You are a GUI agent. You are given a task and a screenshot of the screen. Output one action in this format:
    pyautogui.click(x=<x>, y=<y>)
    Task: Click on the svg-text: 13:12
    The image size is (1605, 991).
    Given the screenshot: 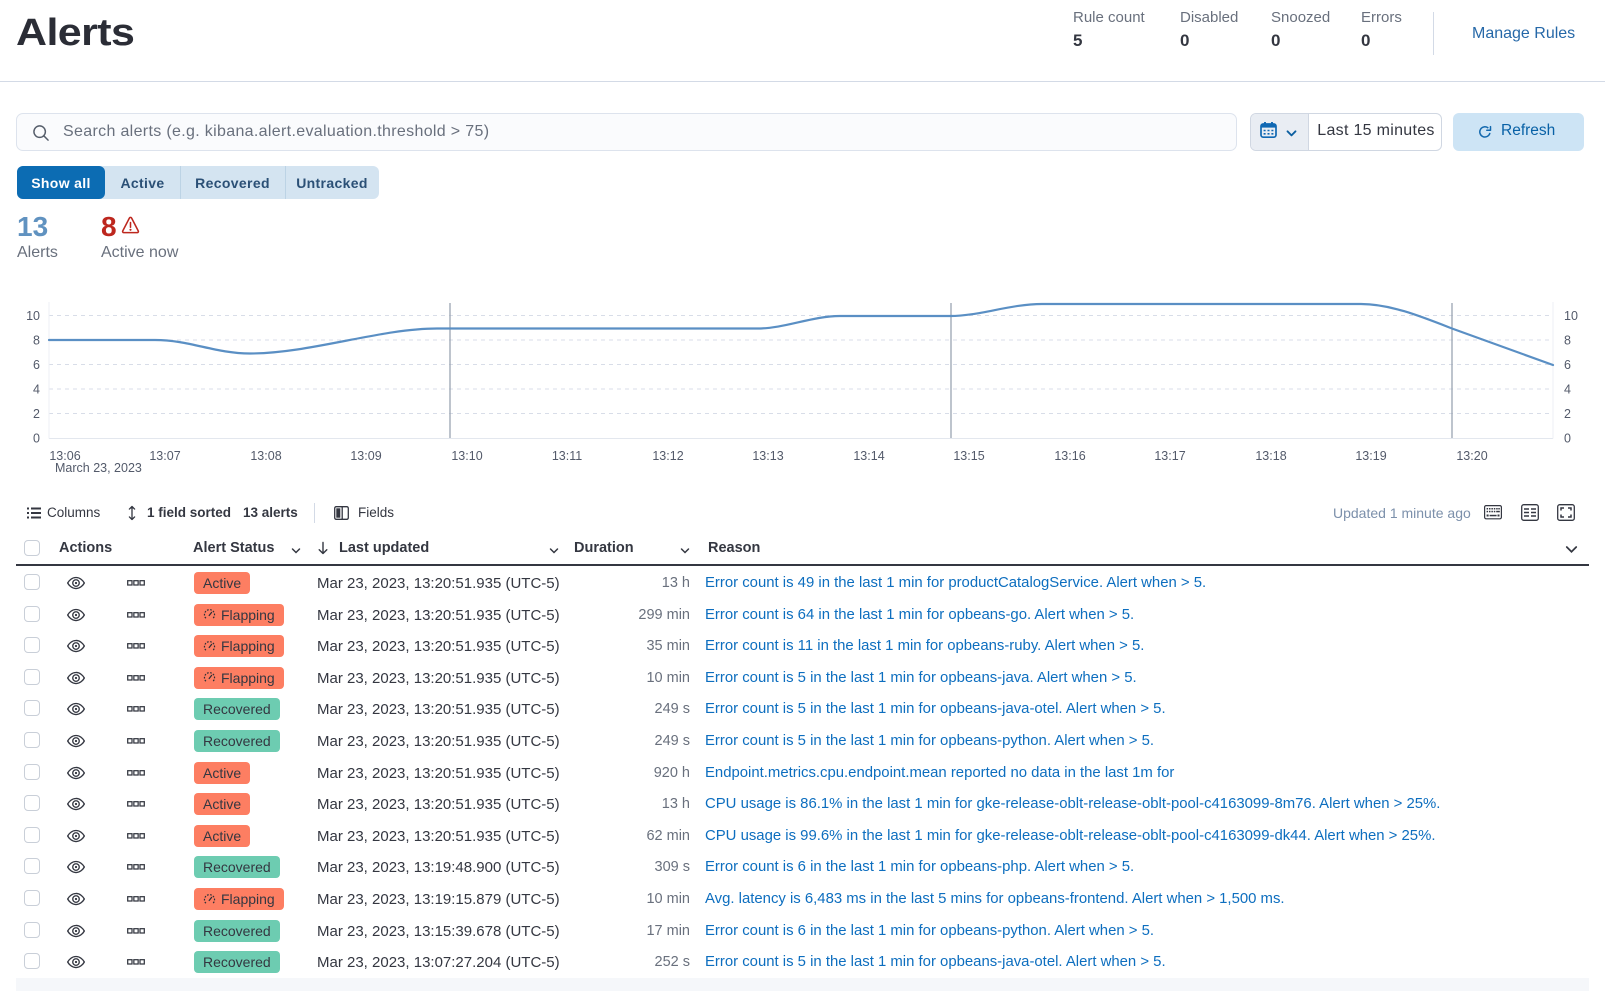 What is the action you would take?
    pyautogui.click(x=667, y=456)
    